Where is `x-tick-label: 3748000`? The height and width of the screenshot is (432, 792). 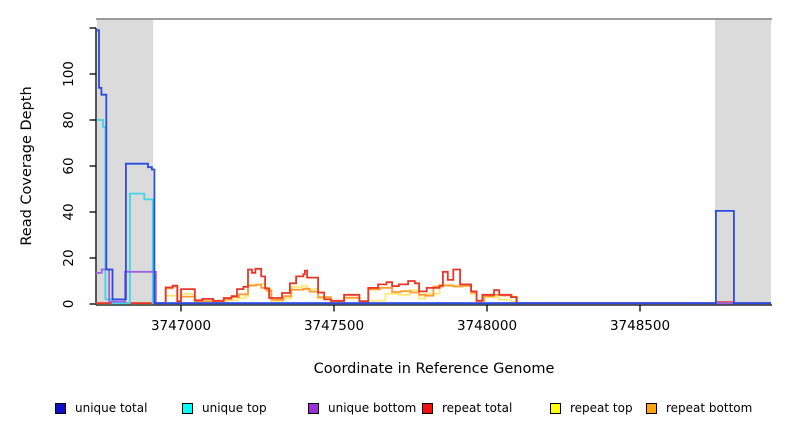
x-tick-label: 3748000 is located at coordinates (487, 326).